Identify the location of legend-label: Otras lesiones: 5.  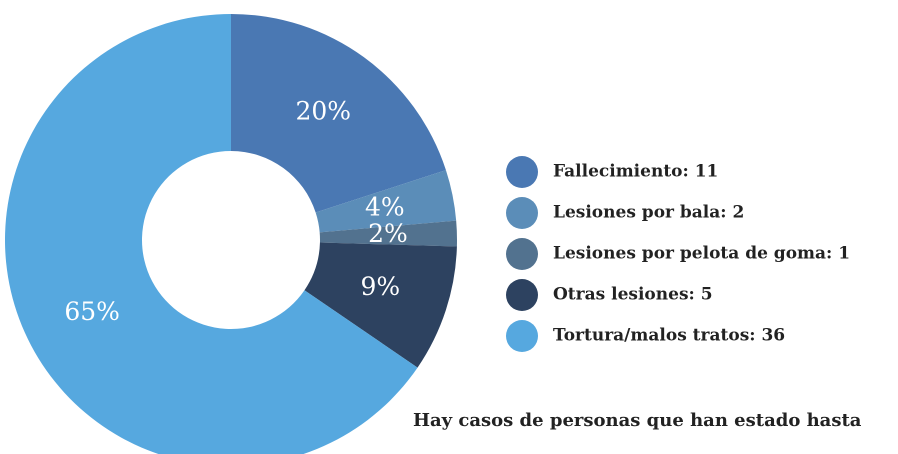
(633, 295).